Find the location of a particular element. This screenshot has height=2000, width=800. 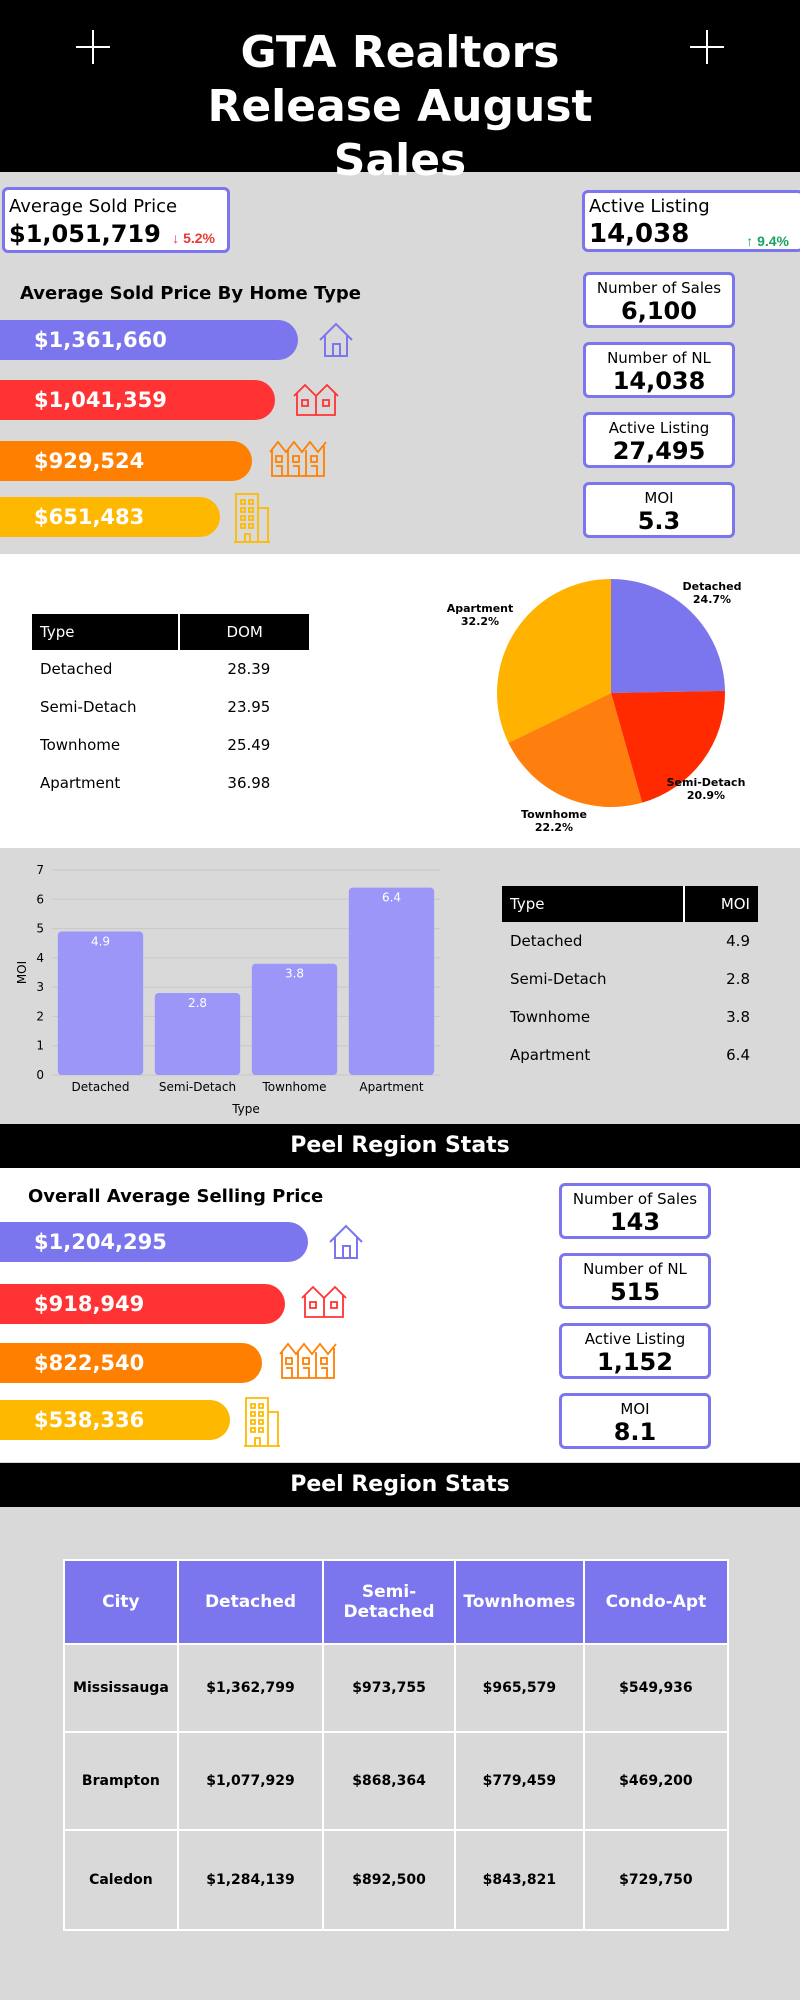

section-title: Overall Average Selling Price is located at coordinates (176, 1196).